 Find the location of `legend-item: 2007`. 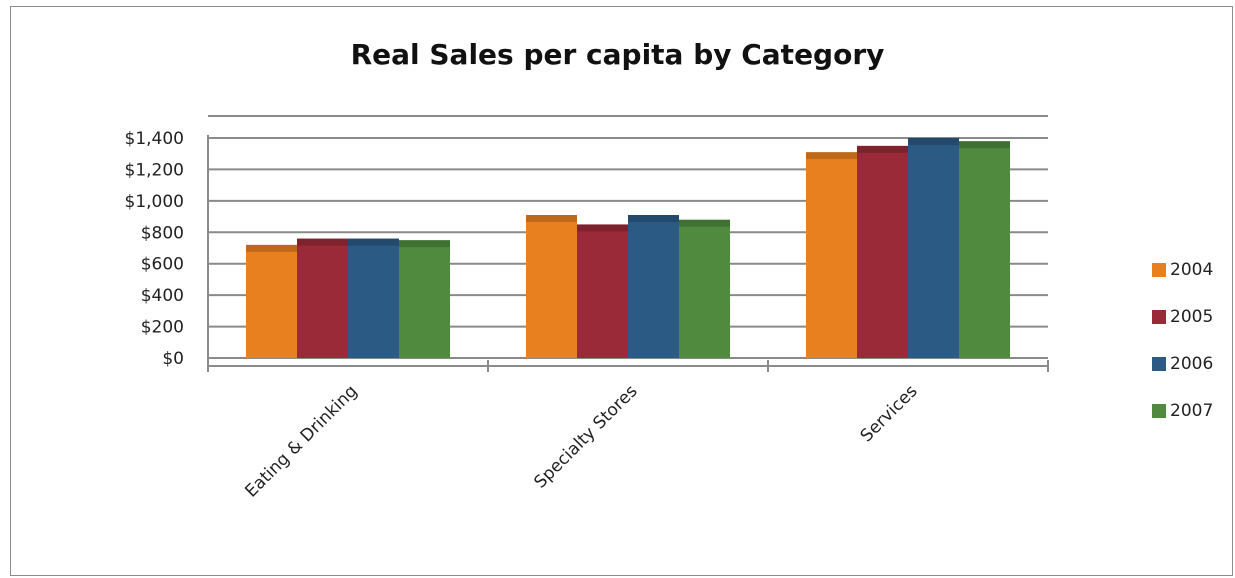

legend-item: 2007 is located at coordinates (1192, 410).